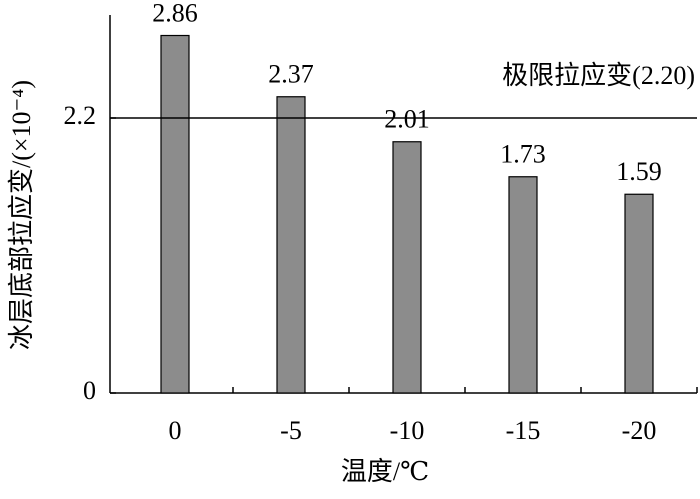 The image size is (700, 499). What do you see at coordinates (407, 119) in the screenshot?
I see `value-label: 2.01` at bounding box center [407, 119].